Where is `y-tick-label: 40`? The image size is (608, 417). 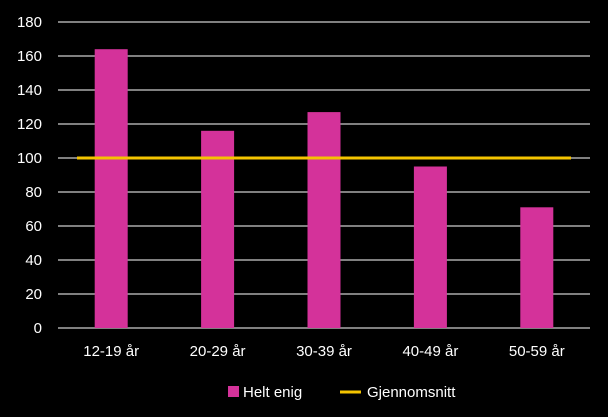 y-tick-label: 40 is located at coordinates (33, 260).